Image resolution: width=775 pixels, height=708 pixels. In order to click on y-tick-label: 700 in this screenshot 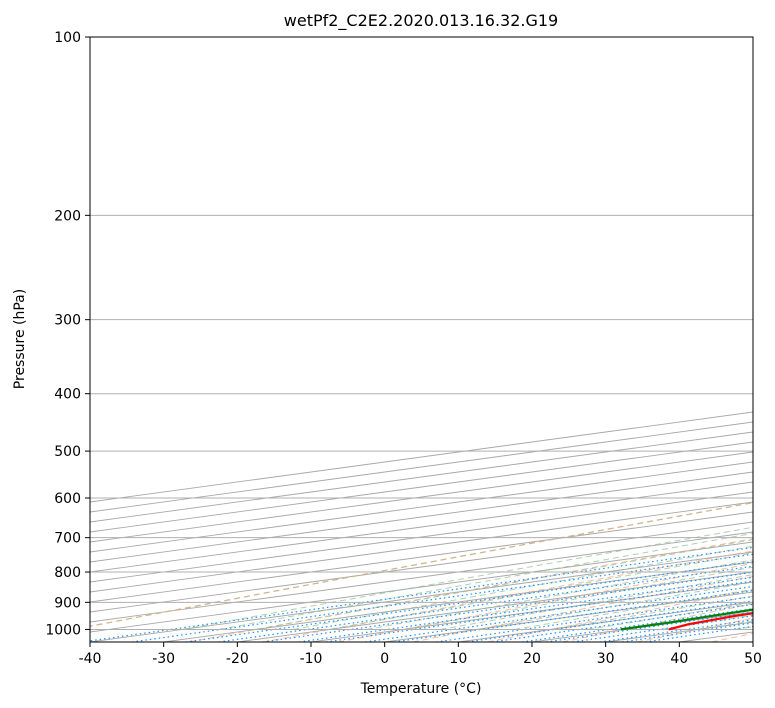, I will do `click(67, 539)`.